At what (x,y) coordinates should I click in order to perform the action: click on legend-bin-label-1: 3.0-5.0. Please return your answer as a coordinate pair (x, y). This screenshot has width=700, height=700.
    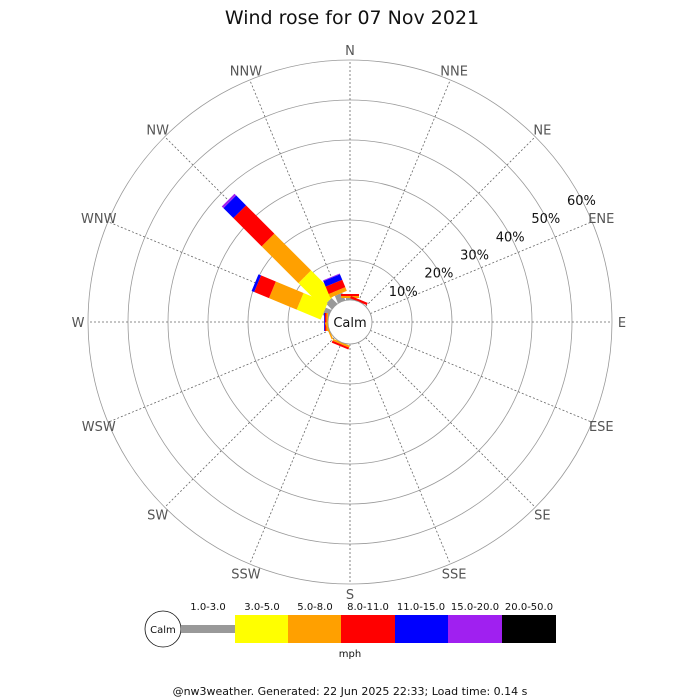
    Looking at the image, I should click on (261, 607).